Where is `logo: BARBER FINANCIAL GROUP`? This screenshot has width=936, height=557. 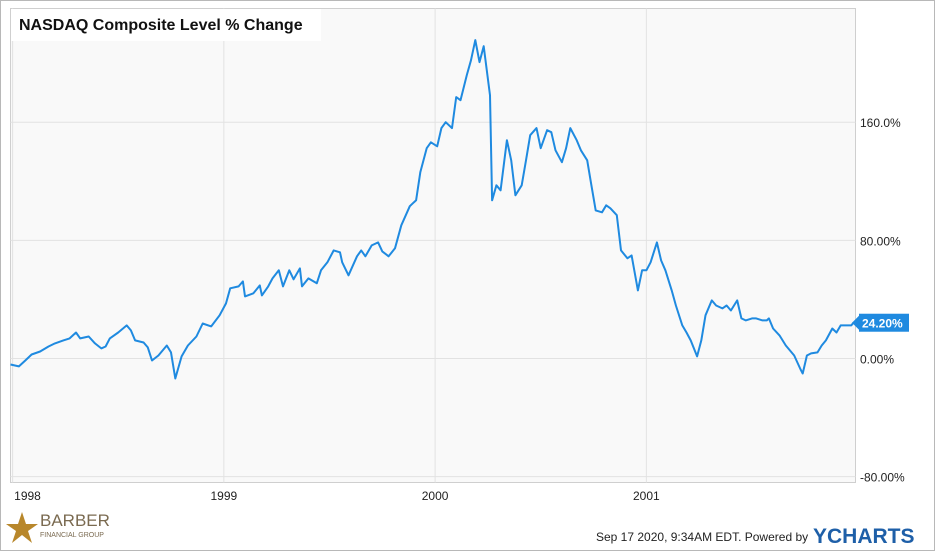 logo: BARBER FINANCIAL GROUP is located at coordinates (58, 527).